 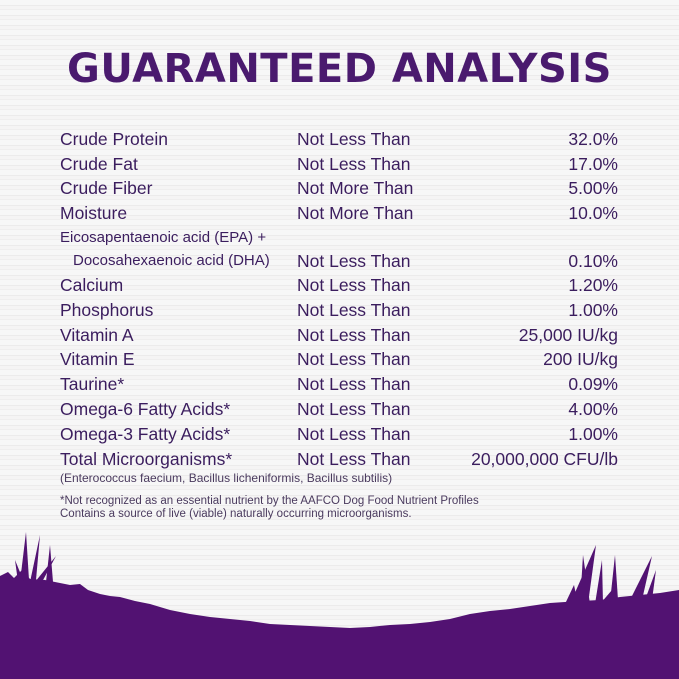 I want to click on nutrient: Crude Protein, so click(x=114, y=139).